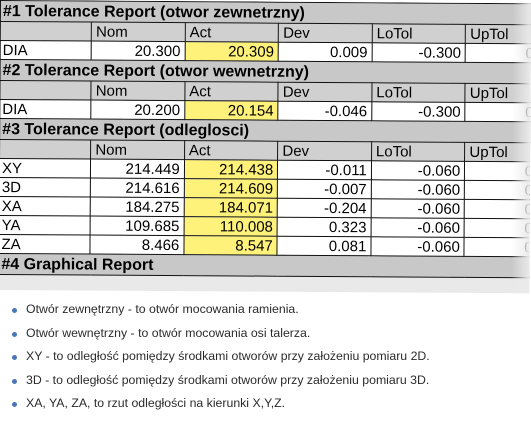  Describe the element at coordinates (137, 188) in the screenshot. I see `nom-value: 214.616` at that location.